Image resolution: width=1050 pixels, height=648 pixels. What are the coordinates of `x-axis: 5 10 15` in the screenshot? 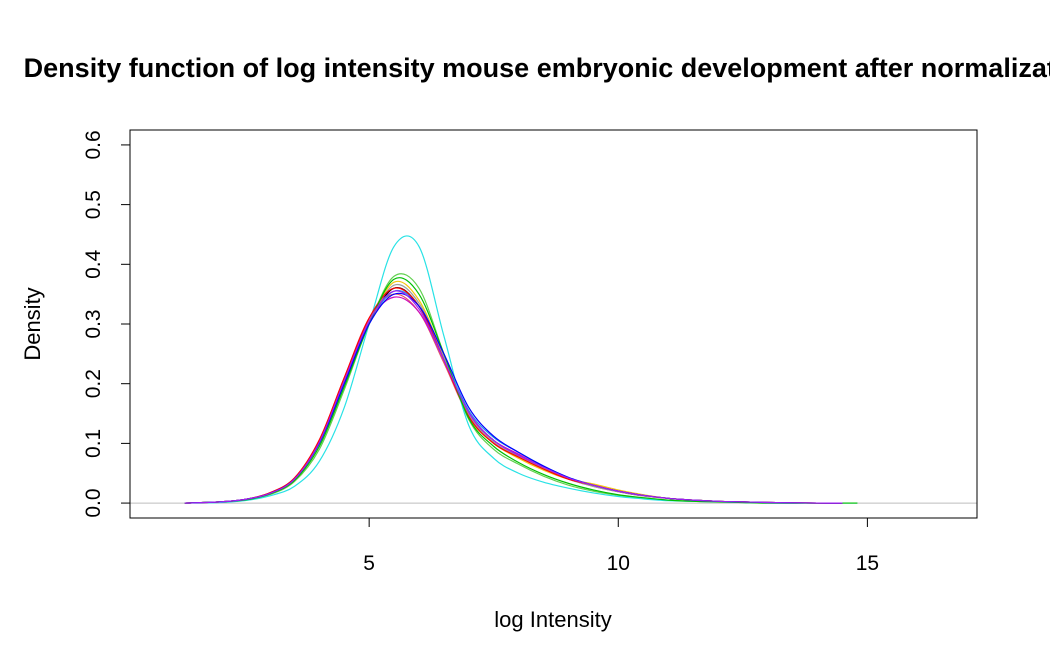 It's located at (621, 546).